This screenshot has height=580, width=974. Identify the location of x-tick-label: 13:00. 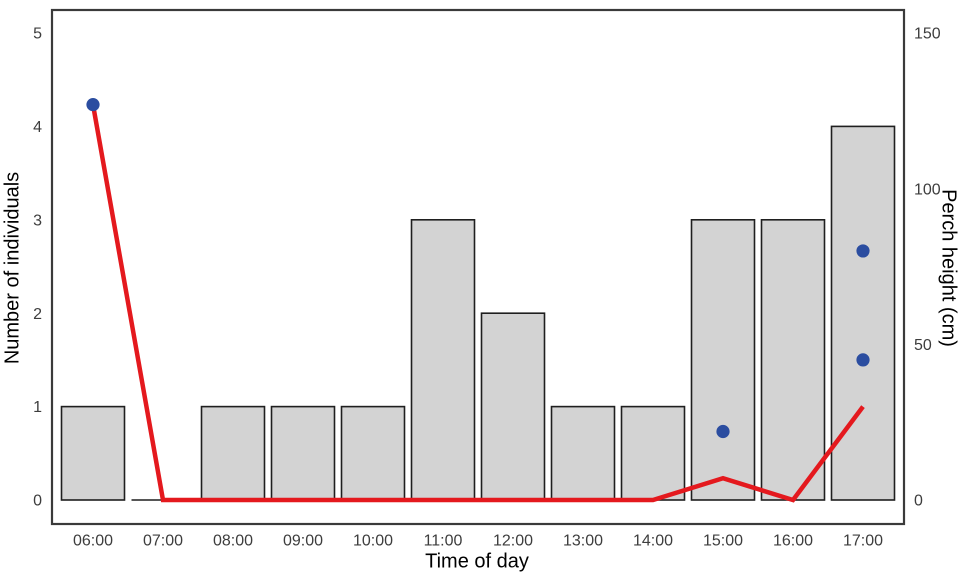
(583, 541).